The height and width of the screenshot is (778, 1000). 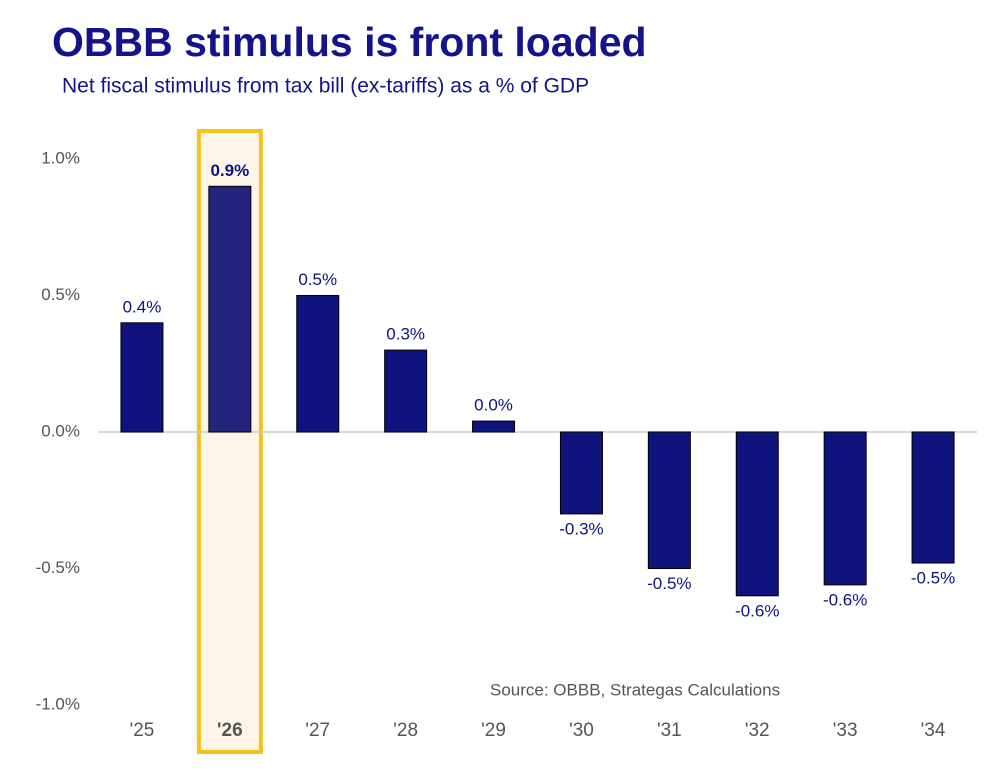 I want to click on value-label: 0.9%, so click(x=229, y=170).